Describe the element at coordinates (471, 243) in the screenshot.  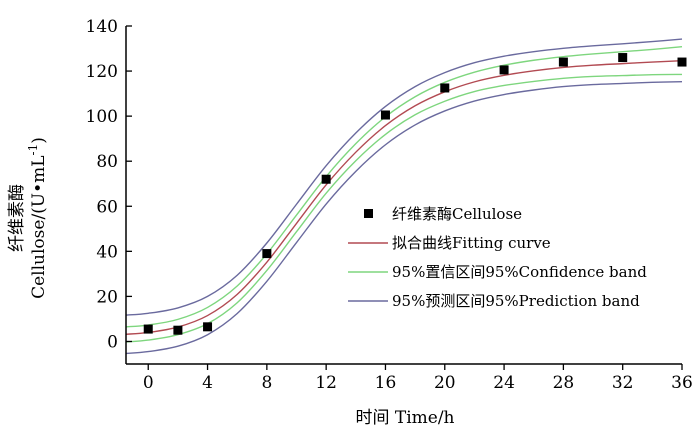
I see `legend-label: 拟合曲线Fitting curve` at that location.